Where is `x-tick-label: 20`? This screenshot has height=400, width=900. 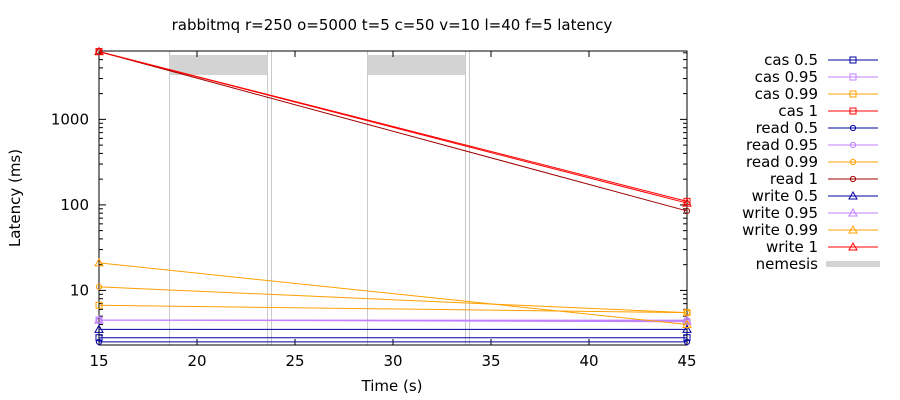 x-tick-label: 20 is located at coordinates (196, 361).